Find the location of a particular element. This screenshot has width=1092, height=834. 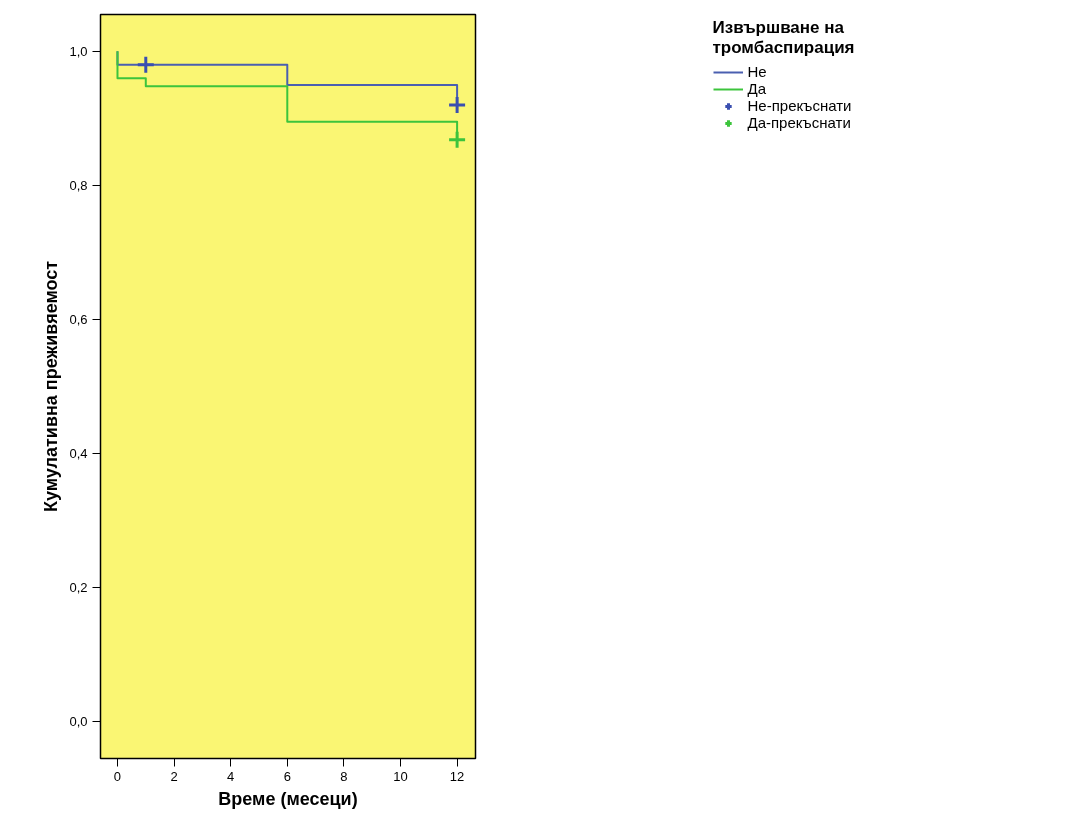

y-tick-label: 0,8 is located at coordinates (78, 185).